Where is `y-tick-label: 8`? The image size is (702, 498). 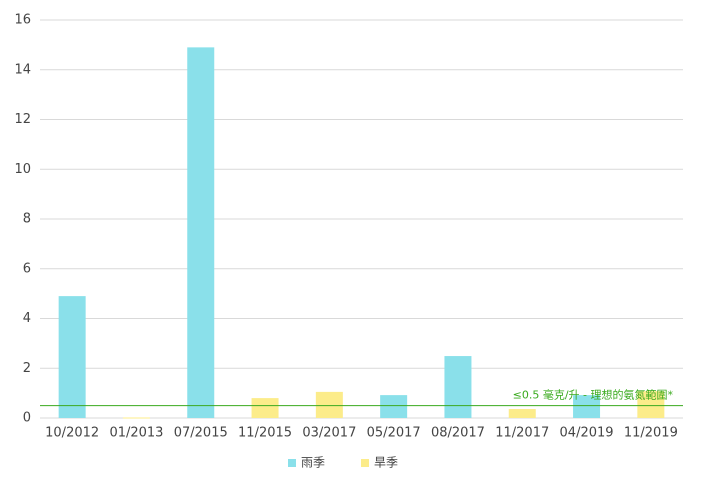 y-tick-label: 8 is located at coordinates (27, 219).